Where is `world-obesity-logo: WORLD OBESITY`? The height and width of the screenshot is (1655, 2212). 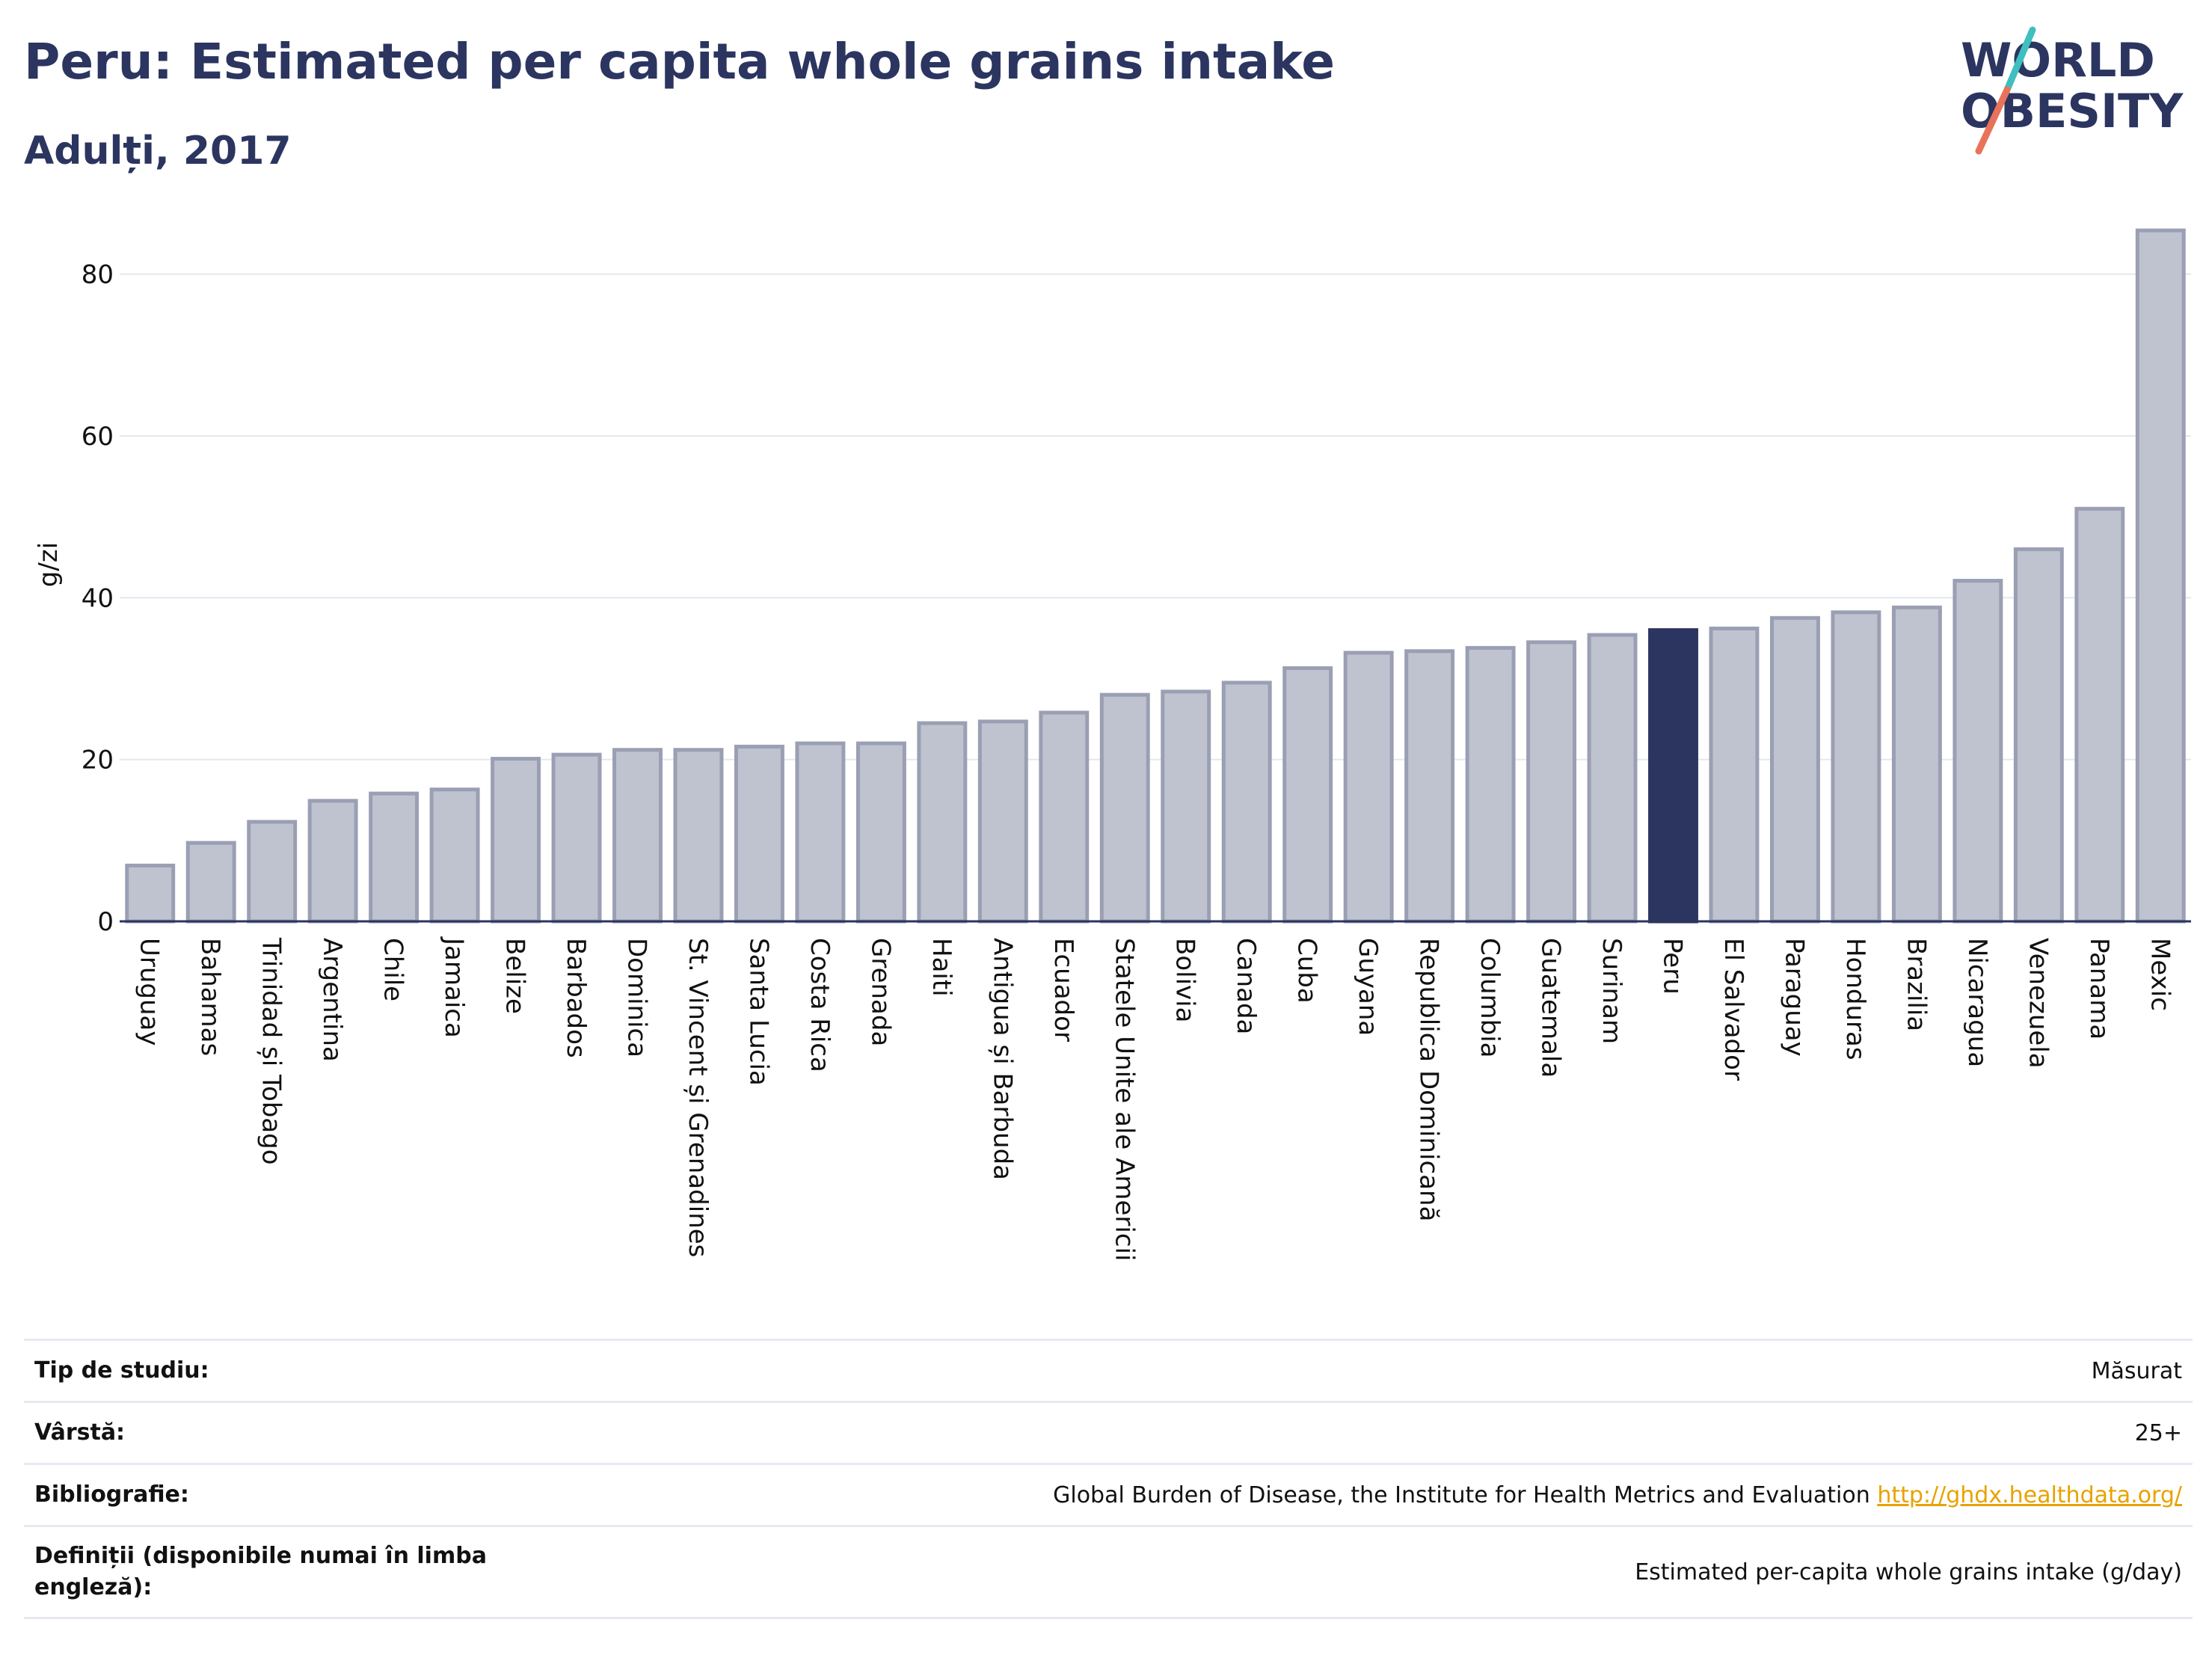 world-obesity-logo: WORLD OBESITY is located at coordinates (2072, 90).